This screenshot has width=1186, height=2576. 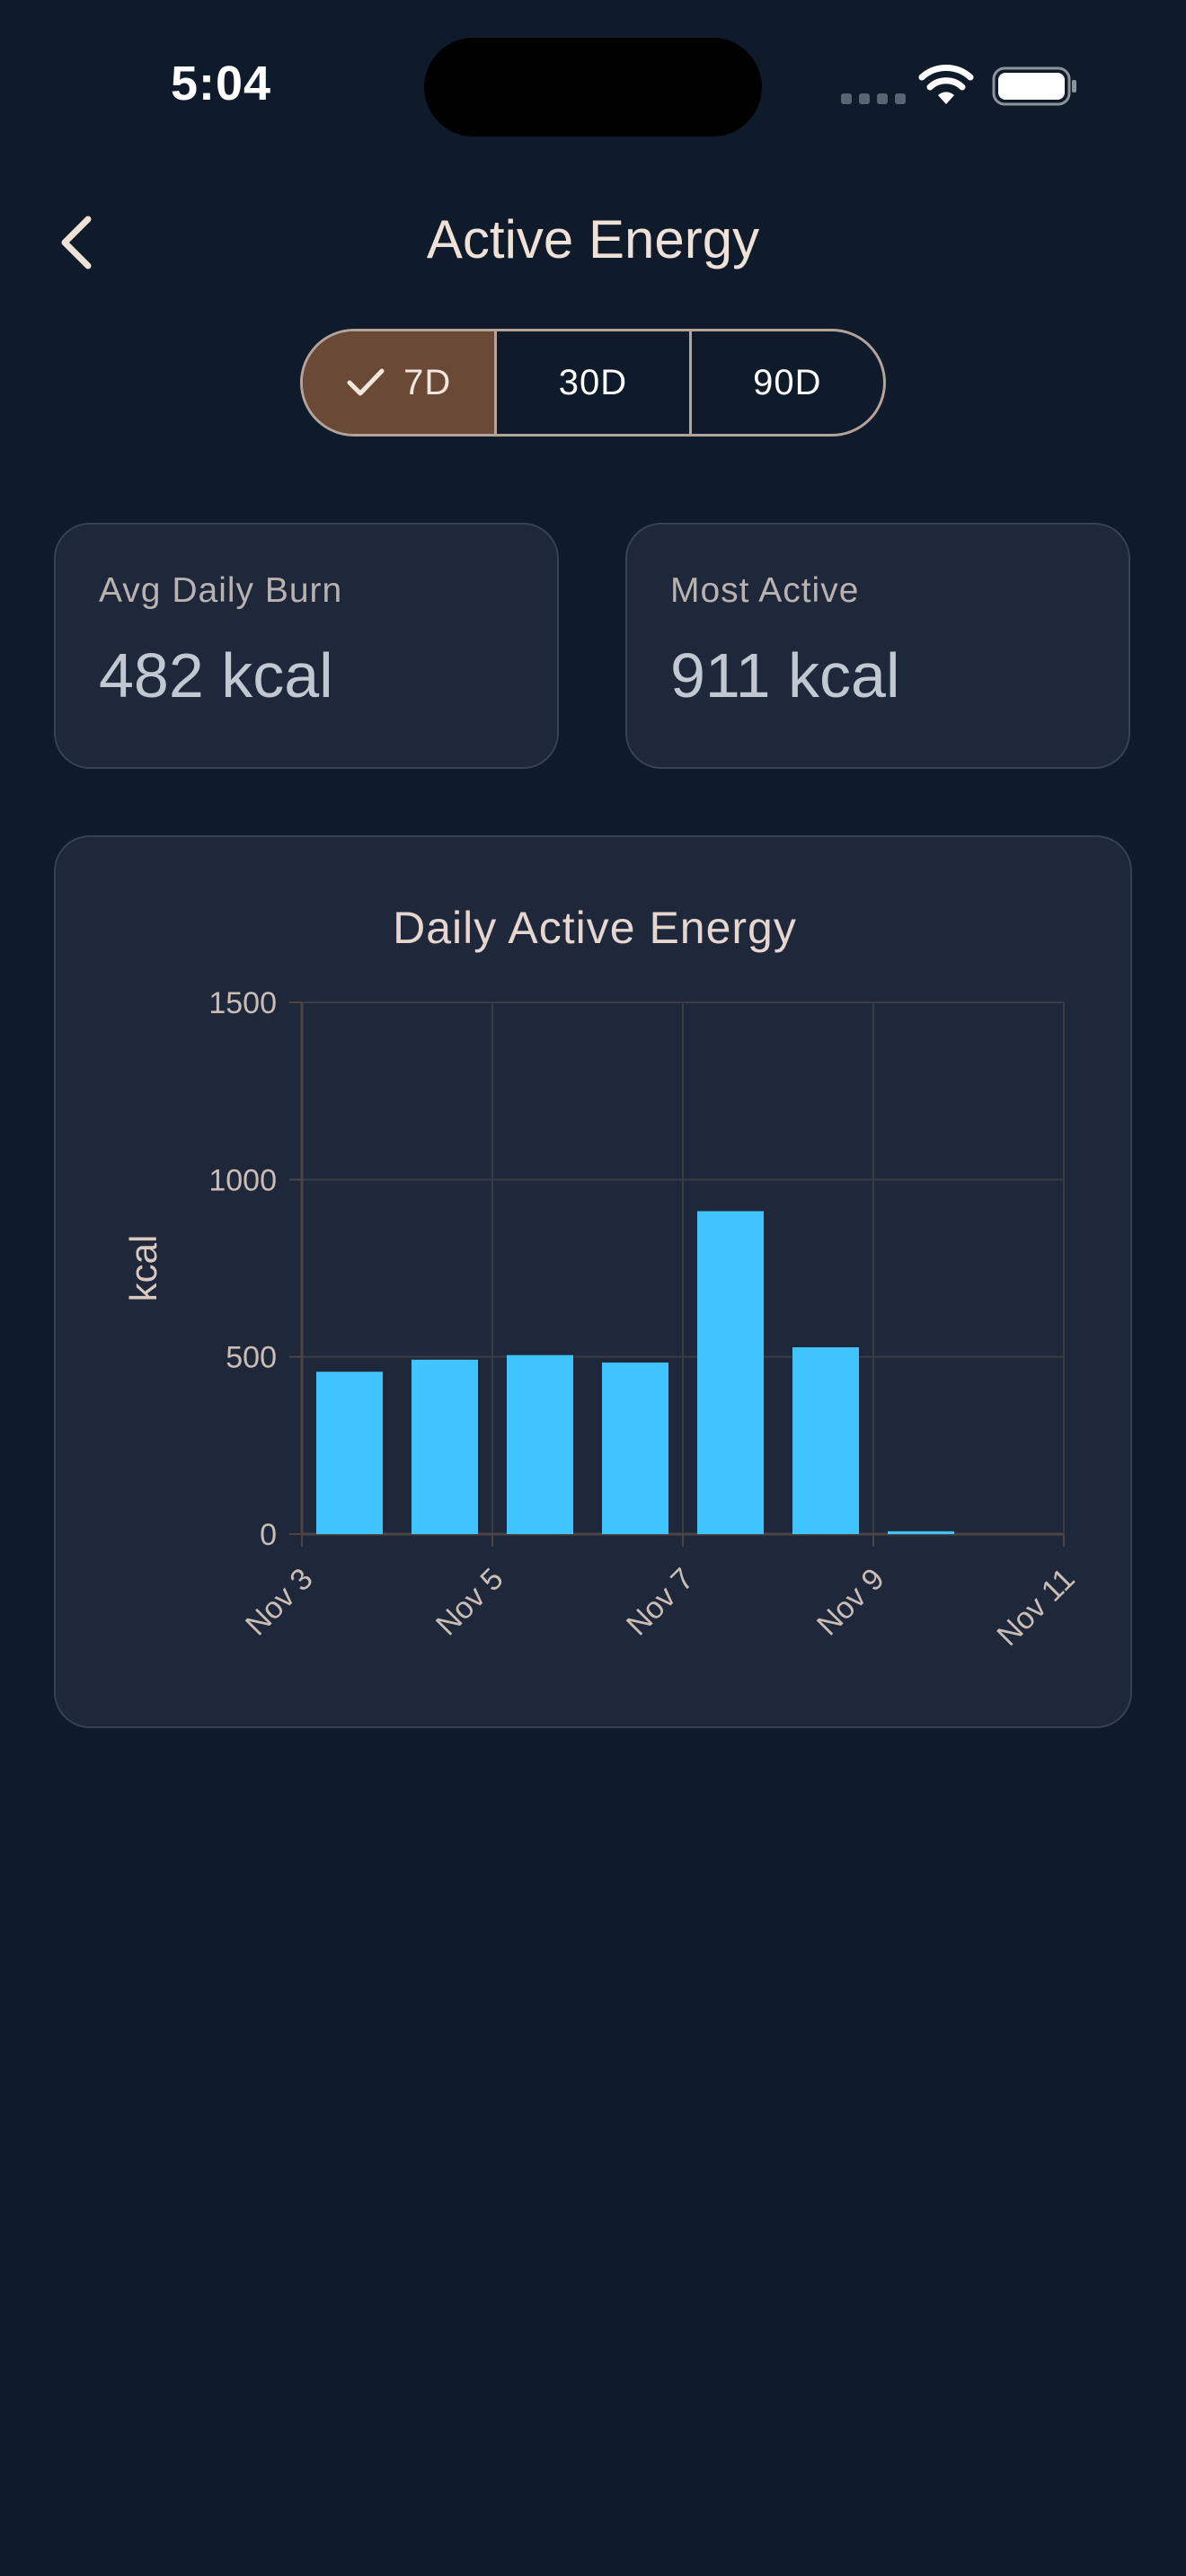 What do you see at coordinates (427, 382) in the screenshot?
I see `range-option-label: 7D` at bounding box center [427, 382].